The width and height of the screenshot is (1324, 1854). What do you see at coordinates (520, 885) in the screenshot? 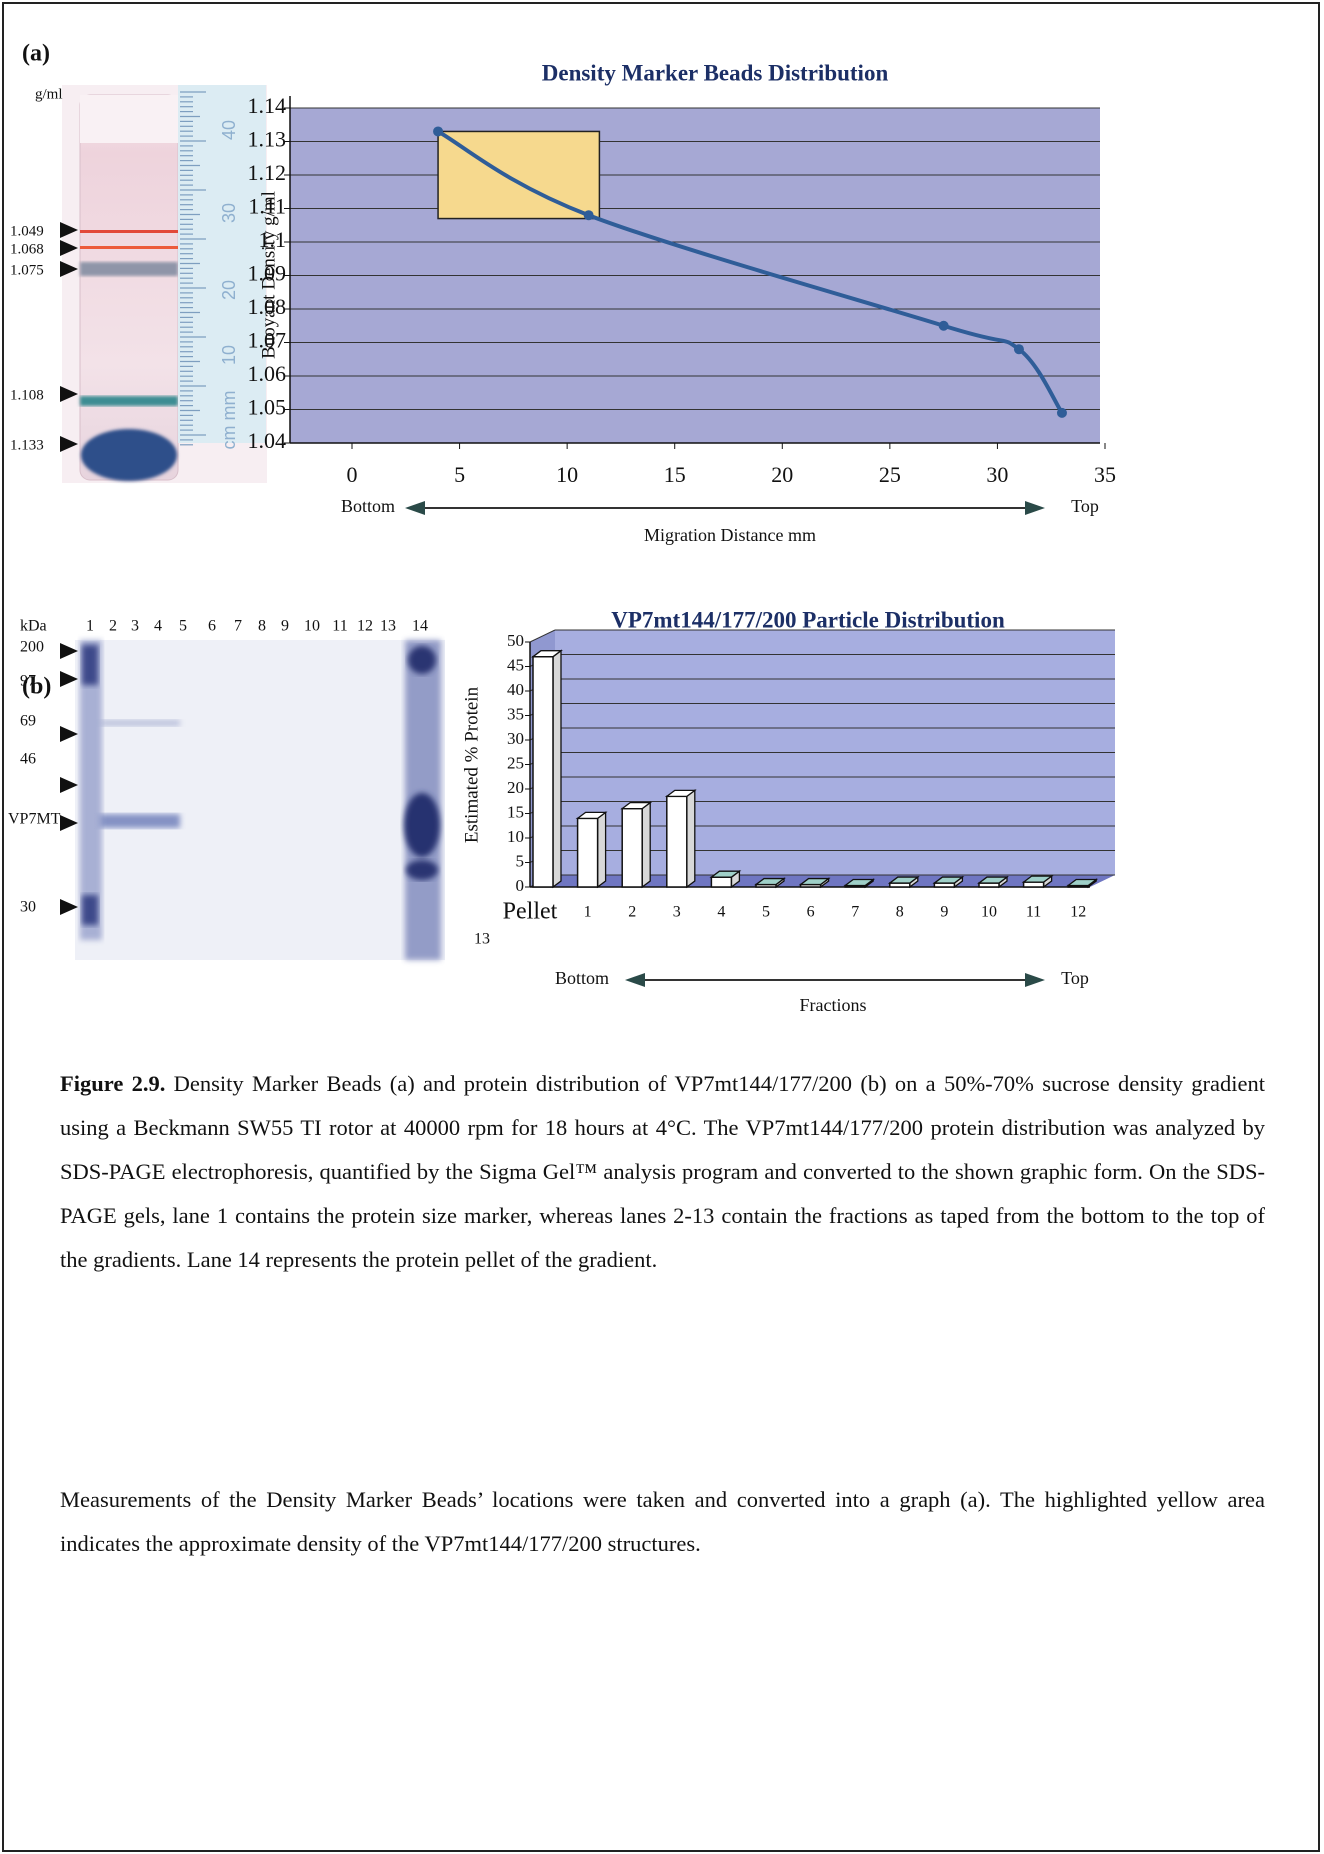
I see `y-tick-label: 0` at bounding box center [520, 885].